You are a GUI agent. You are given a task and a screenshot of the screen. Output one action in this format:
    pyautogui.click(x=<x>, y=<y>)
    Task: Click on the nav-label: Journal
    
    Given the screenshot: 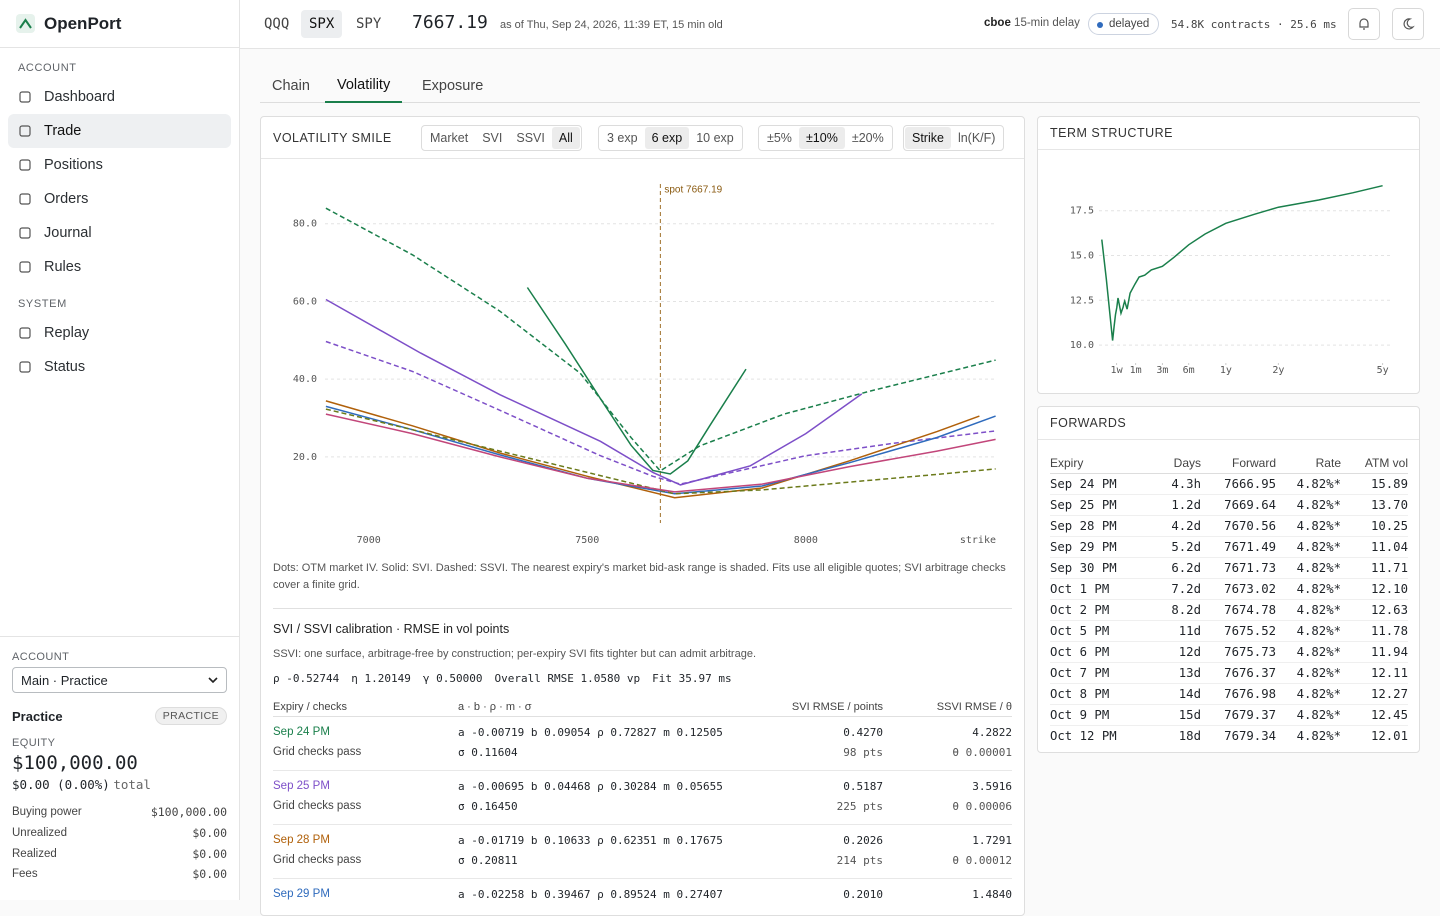 What is the action you would take?
    pyautogui.click(x=68, y=233)
    